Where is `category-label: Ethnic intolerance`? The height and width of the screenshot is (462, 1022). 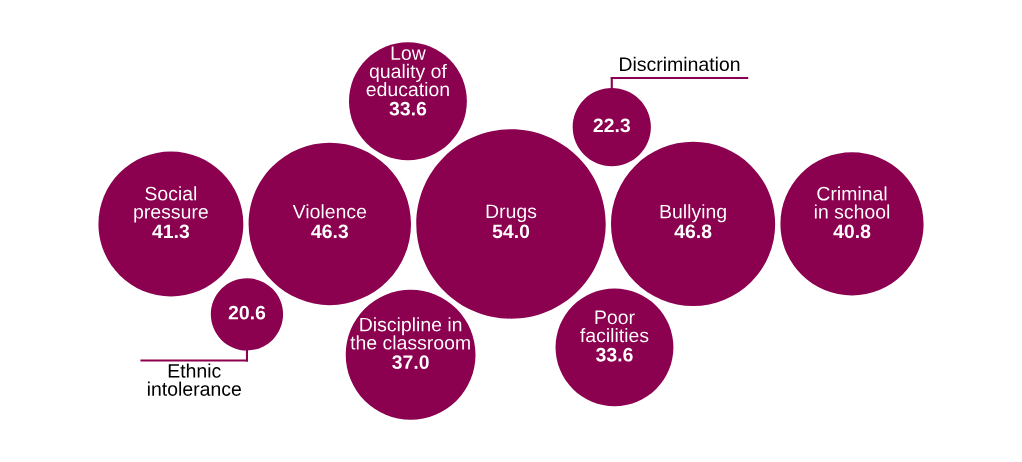 category-label: Ethnic intolerance is located at coordinates (194, 379).